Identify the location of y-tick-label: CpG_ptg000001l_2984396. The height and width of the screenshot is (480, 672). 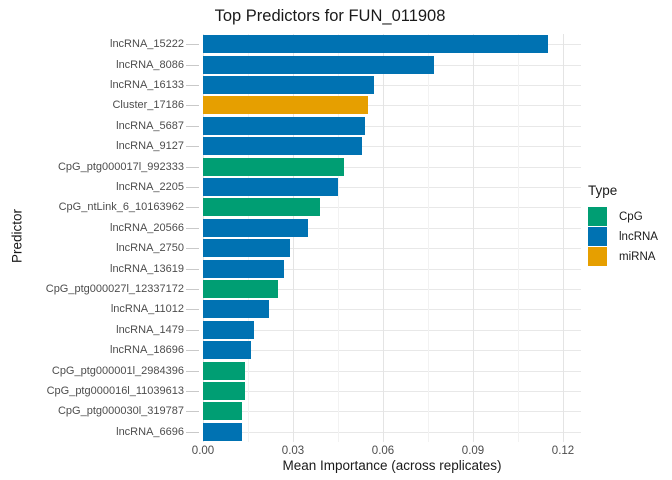
(117, 370).